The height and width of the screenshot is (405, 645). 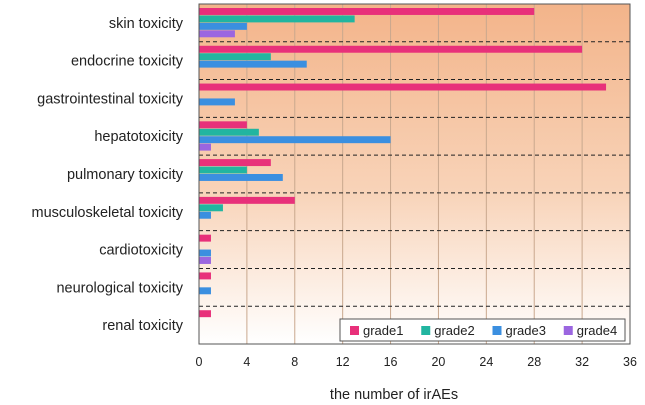 I want to click on legend-label-grade2: grade2, so click(x=454, y=330).